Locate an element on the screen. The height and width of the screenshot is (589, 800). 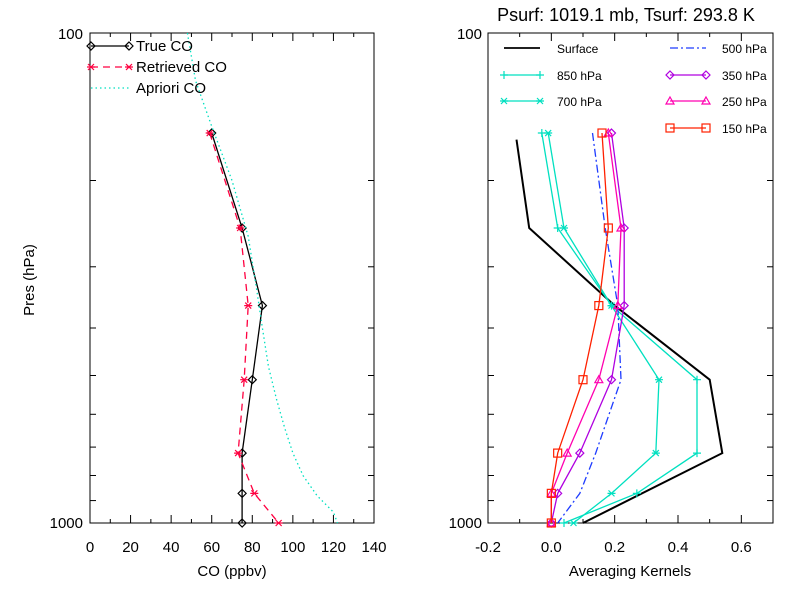
legend-label-surface: Surface is located at coordinates (578, 49).